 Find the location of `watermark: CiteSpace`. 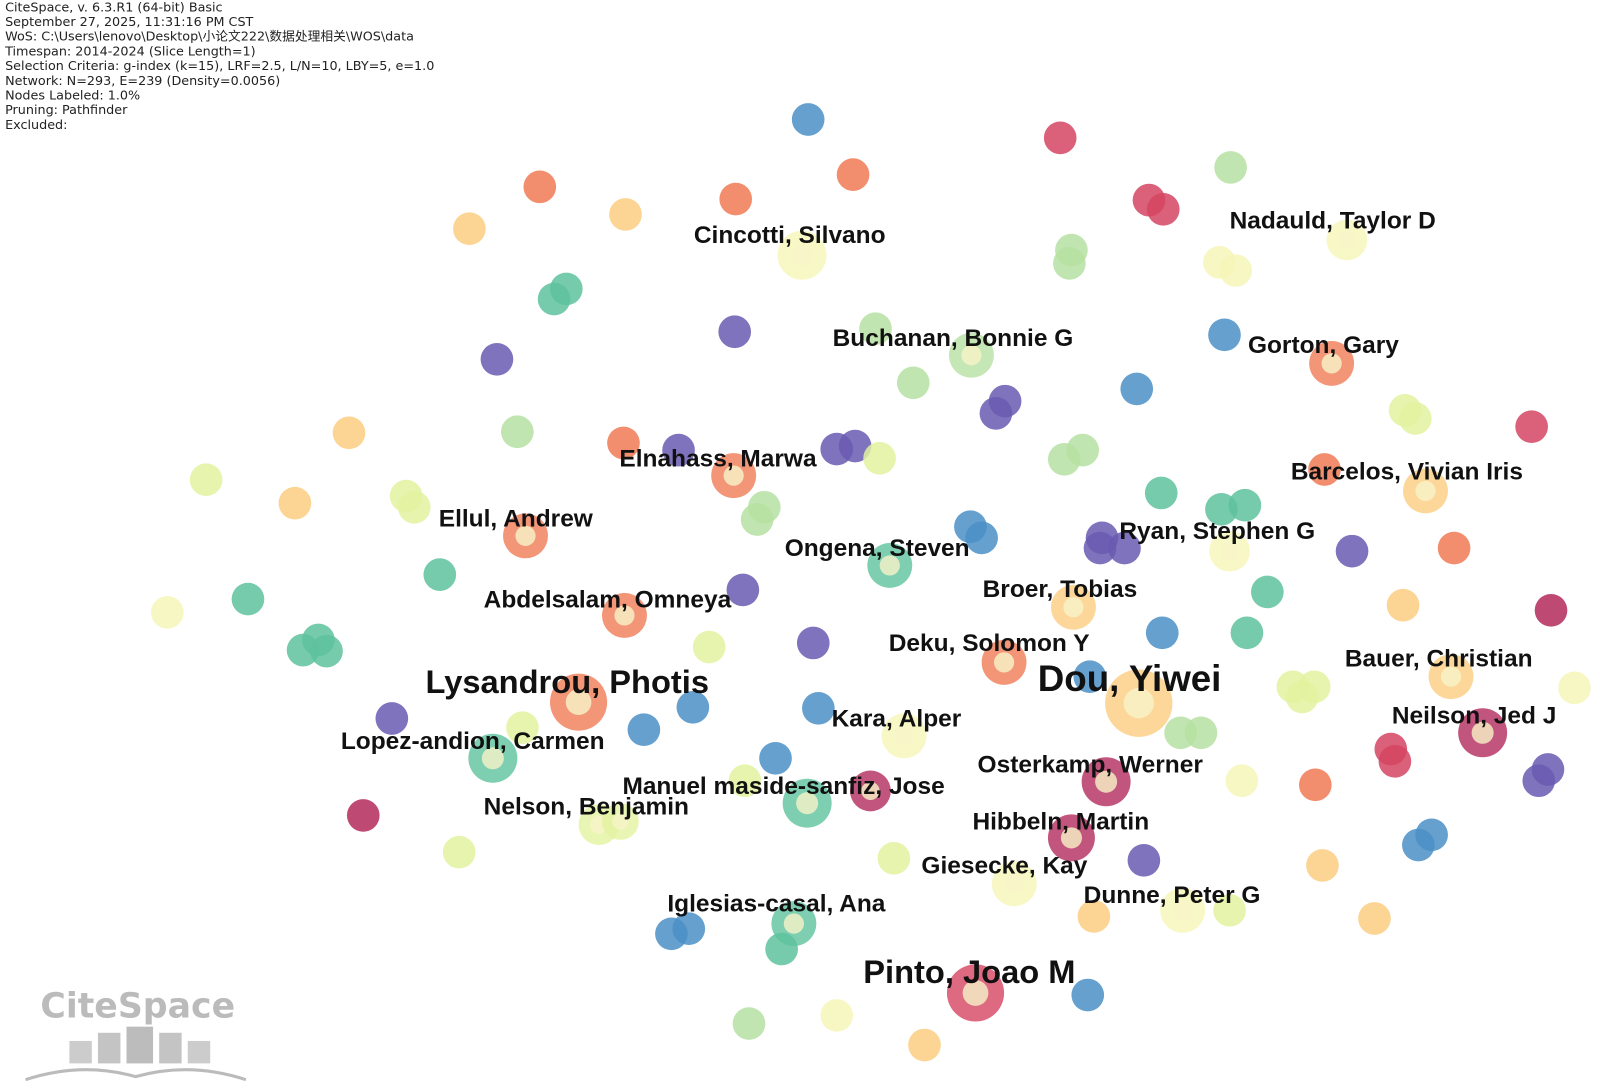

watermark: CiteSpace is located at coordinates (136, 1034).